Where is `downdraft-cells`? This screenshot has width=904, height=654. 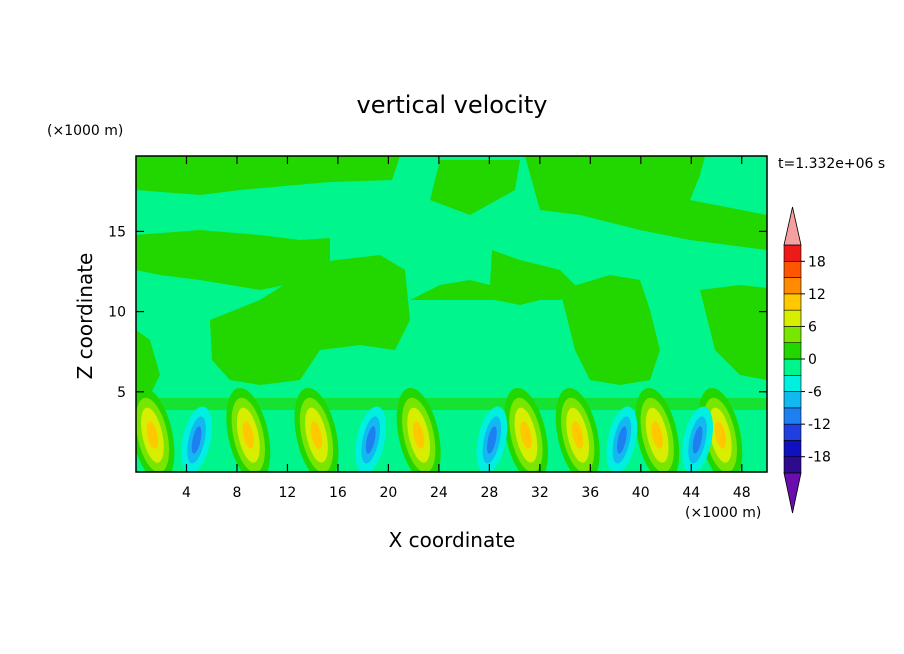
downdraft-cells is located at coordinates (447, 439).